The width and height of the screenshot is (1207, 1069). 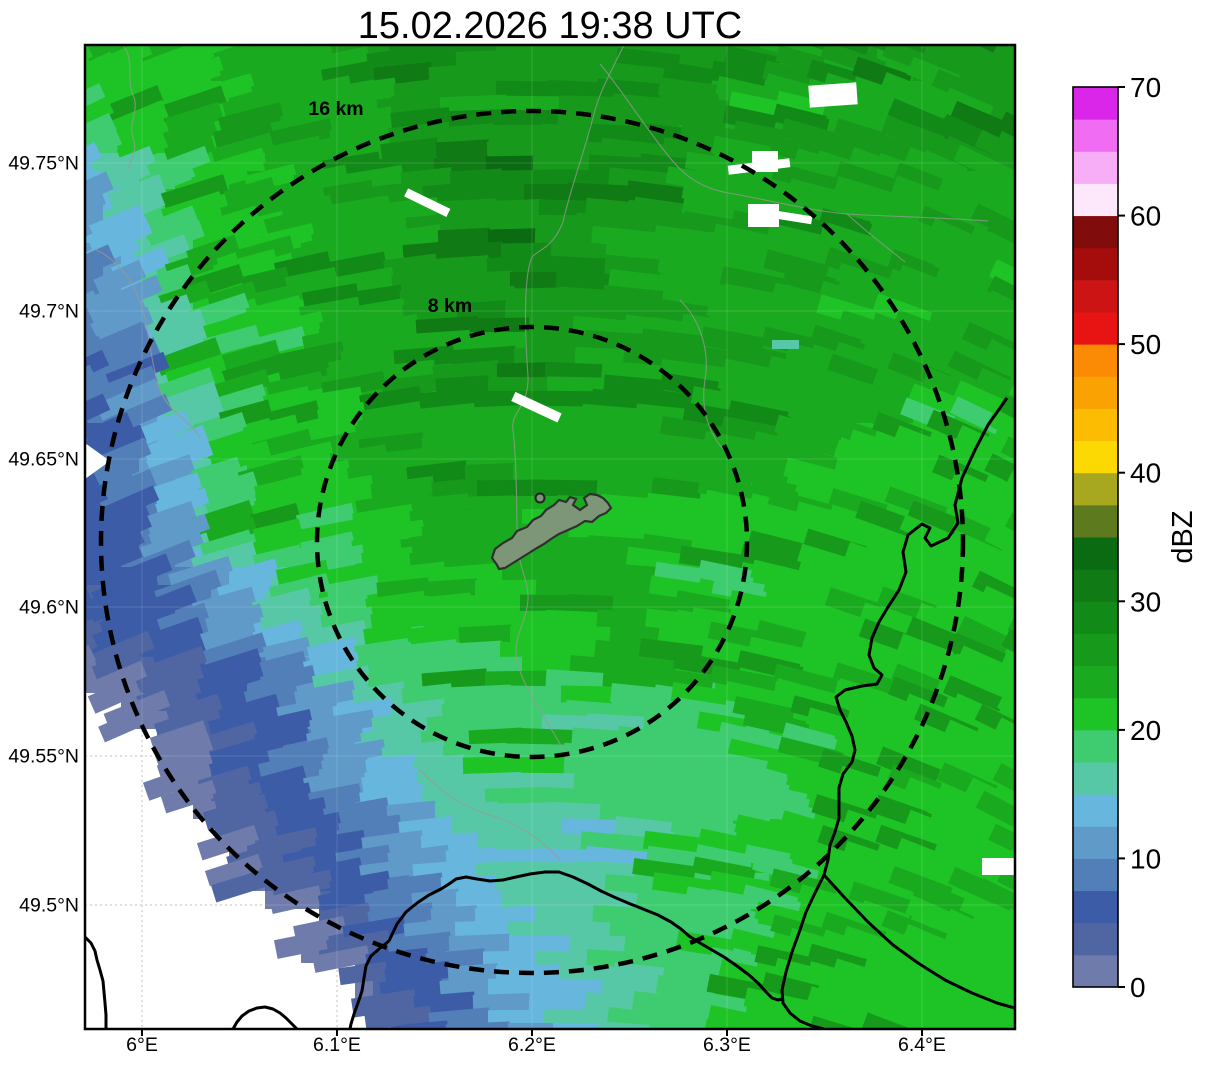 I want to click on svg-text: 70, so click(x=1145, y=87).